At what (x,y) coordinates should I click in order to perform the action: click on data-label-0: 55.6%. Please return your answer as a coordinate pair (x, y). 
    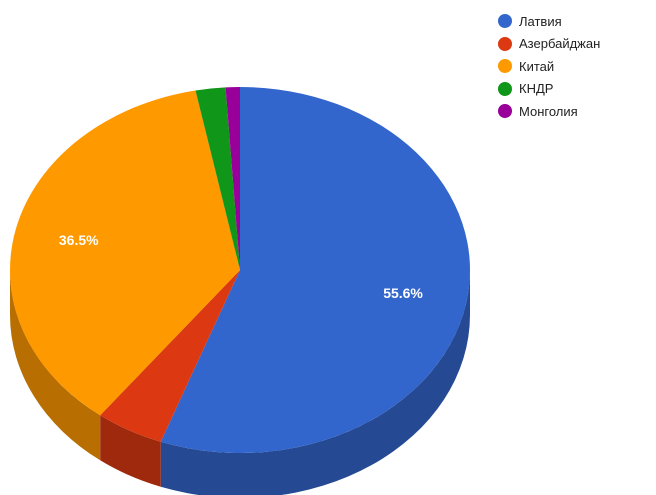
    Looking at the image, I should click on (403, 293).